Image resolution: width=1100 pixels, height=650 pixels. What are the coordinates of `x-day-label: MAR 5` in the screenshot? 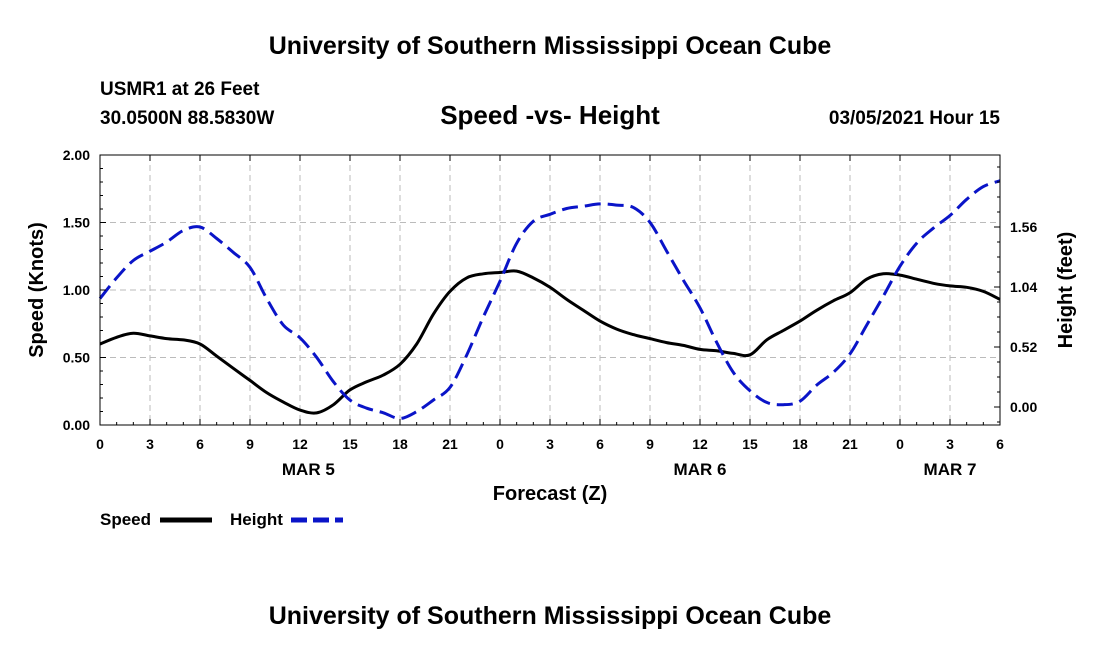 It's located at (308, 469).